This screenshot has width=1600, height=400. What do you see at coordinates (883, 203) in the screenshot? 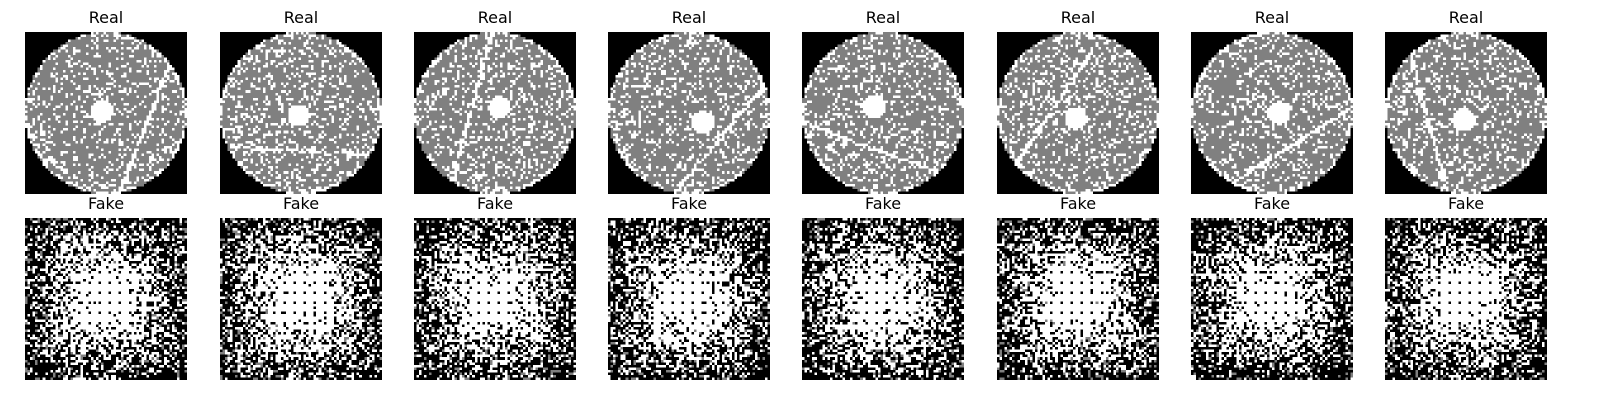
I see `fake-title-5: Fake` at bounding box center [883, 203].